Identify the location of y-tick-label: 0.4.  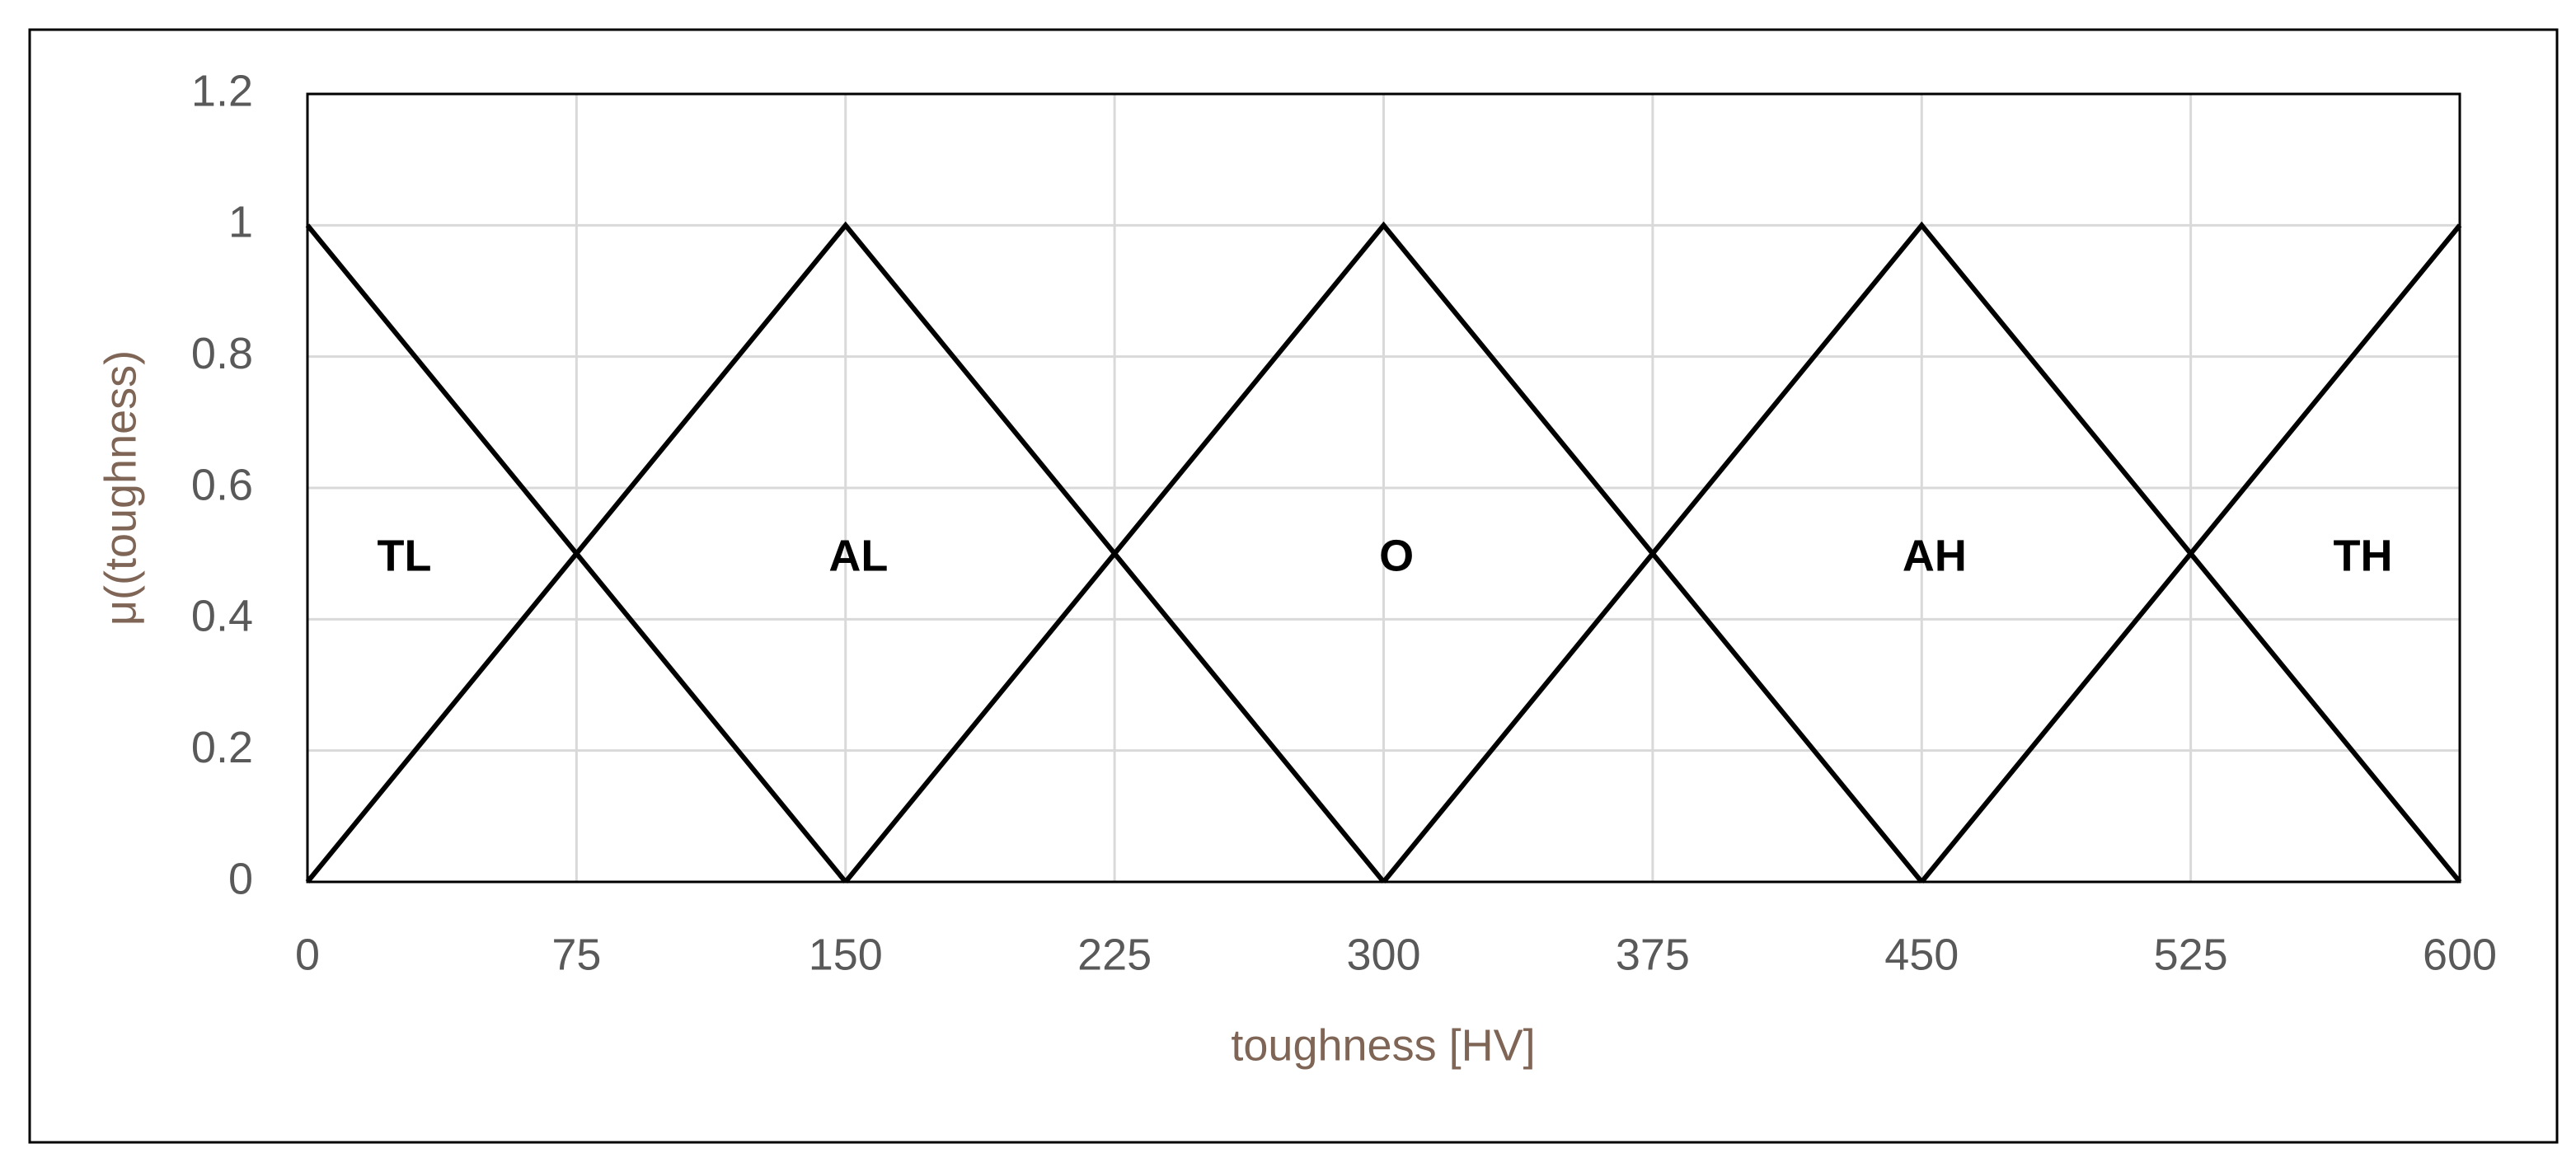
(222, 616).